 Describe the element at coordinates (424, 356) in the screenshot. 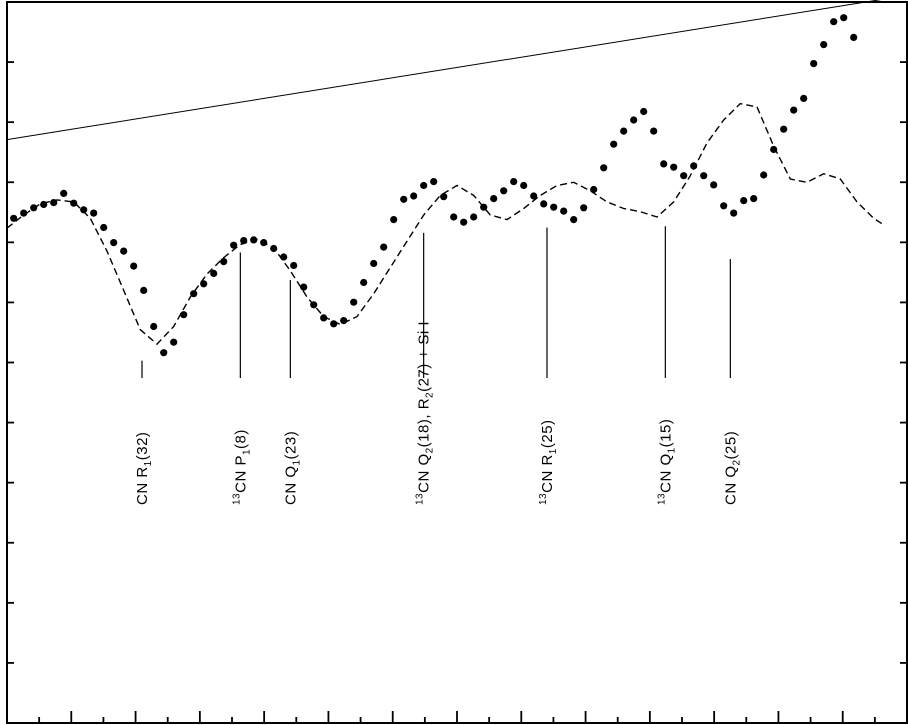

I see `label-text: (27) + Si I` at that location.